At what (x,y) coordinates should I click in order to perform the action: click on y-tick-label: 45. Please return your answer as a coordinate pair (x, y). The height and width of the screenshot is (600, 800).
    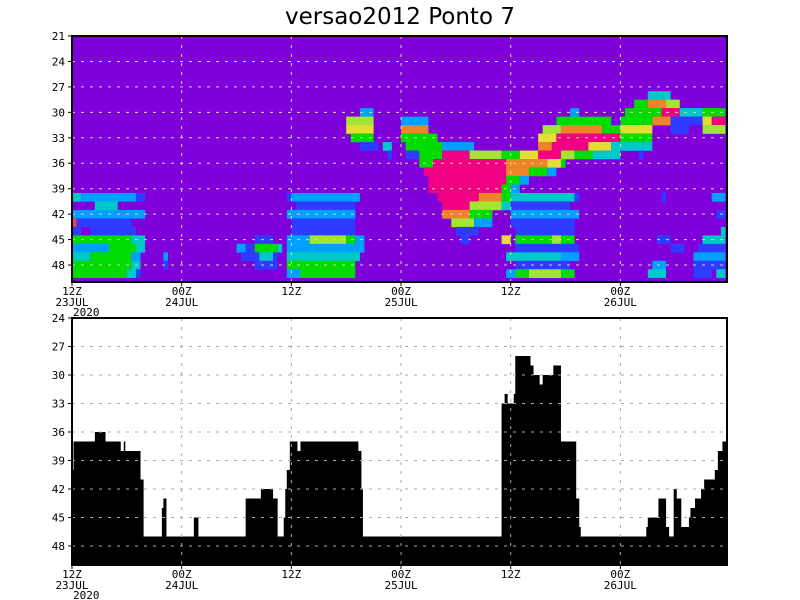
    Looking at the image, I should click on (58, 518).